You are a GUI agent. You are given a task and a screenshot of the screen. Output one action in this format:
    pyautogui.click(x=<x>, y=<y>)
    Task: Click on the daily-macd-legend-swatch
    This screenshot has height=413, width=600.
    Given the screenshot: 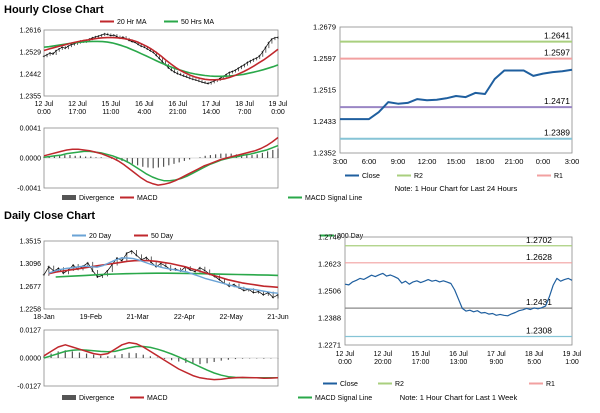 What is the action you would take?
    pyautogui.click(x=69, y=397)
    